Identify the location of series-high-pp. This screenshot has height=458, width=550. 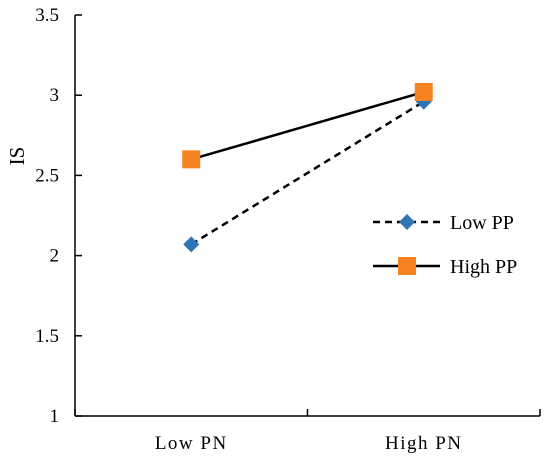
(307, 125).